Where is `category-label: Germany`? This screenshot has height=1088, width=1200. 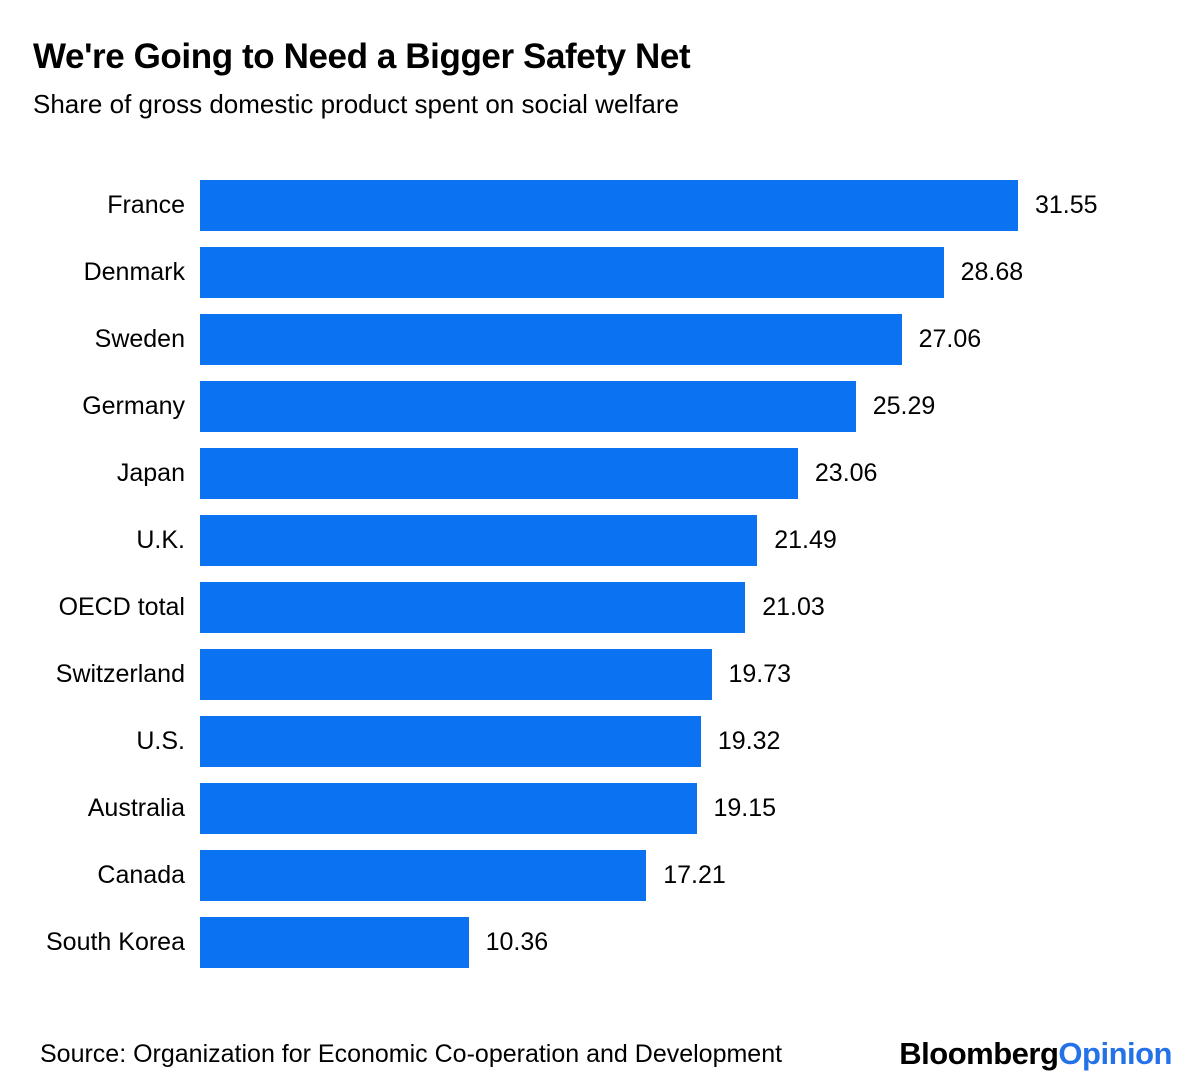 category-label: Germany is located at coordinates (133, 406).